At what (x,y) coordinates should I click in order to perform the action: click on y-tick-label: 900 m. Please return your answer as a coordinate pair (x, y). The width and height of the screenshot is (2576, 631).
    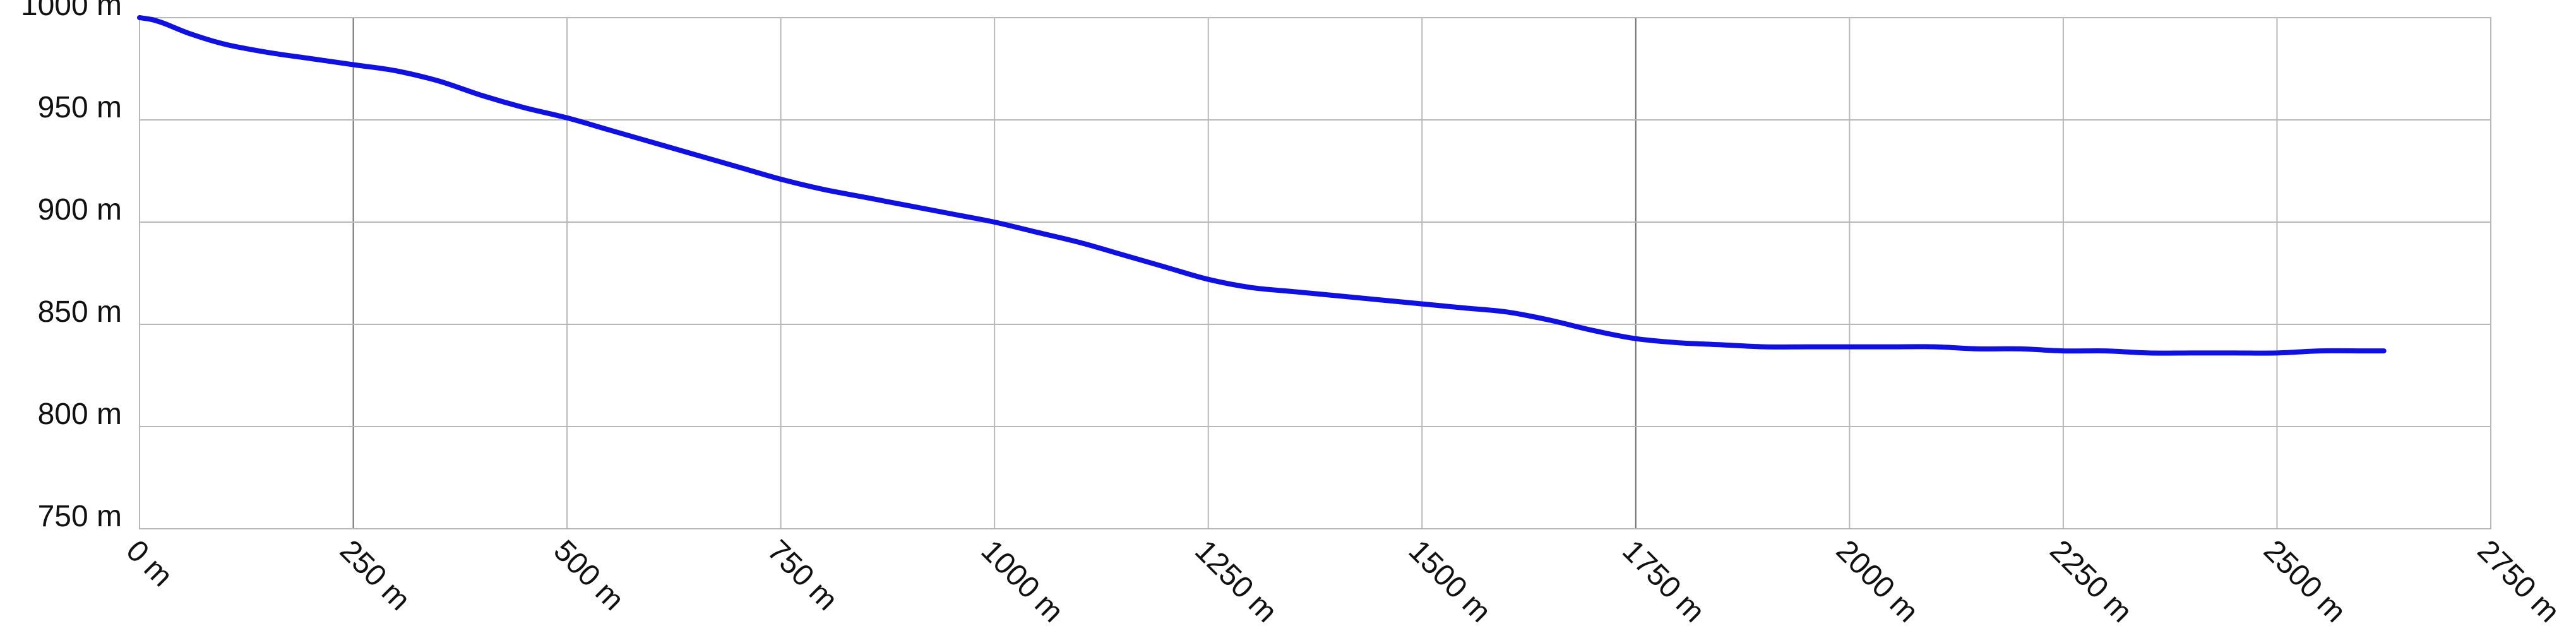
    Looking at the image, I should click on (80, 210).